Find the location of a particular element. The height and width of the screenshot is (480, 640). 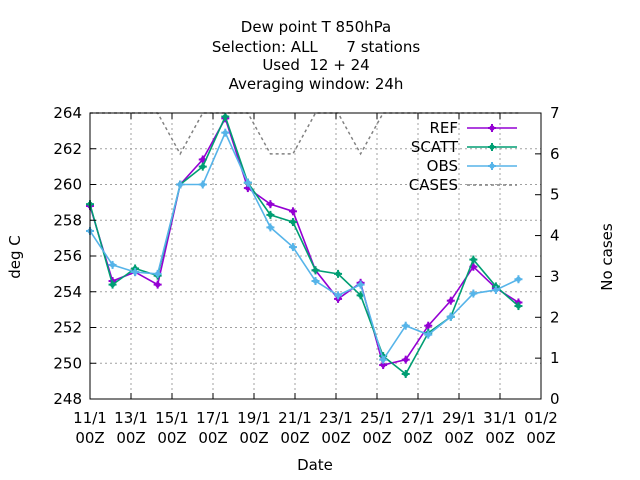

title-line-2: Selection: ALL 7 stations is located at coordinates (316, 47).